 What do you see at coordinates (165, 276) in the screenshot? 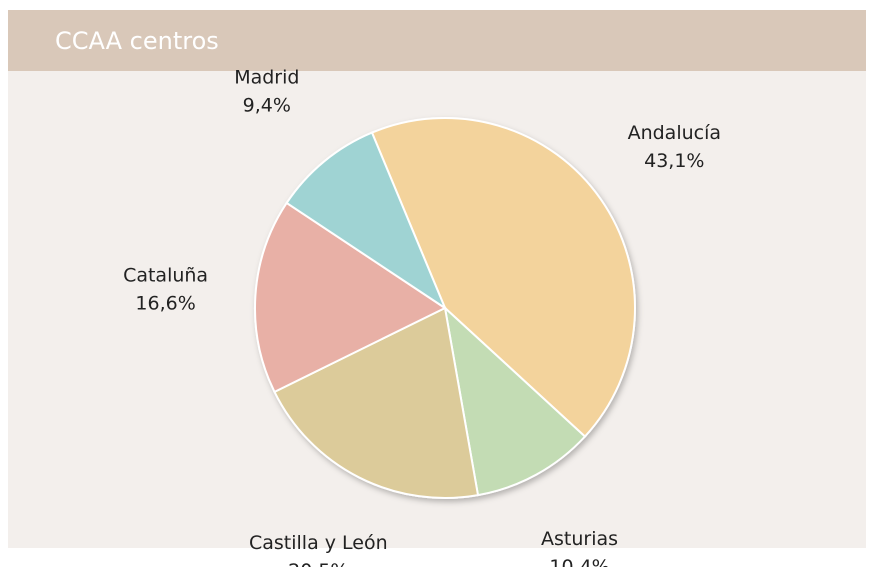
I see `slice-label: Cataluña` at bounding box center [165, 276].